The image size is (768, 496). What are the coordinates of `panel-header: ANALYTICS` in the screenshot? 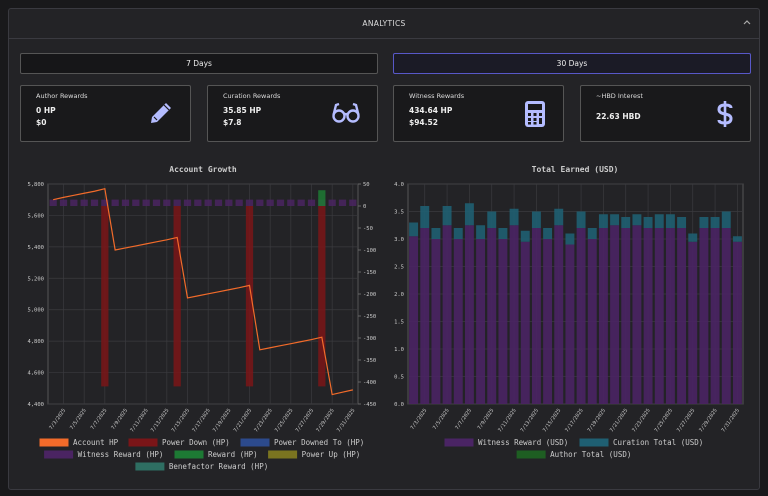 It's located at (384, 24).